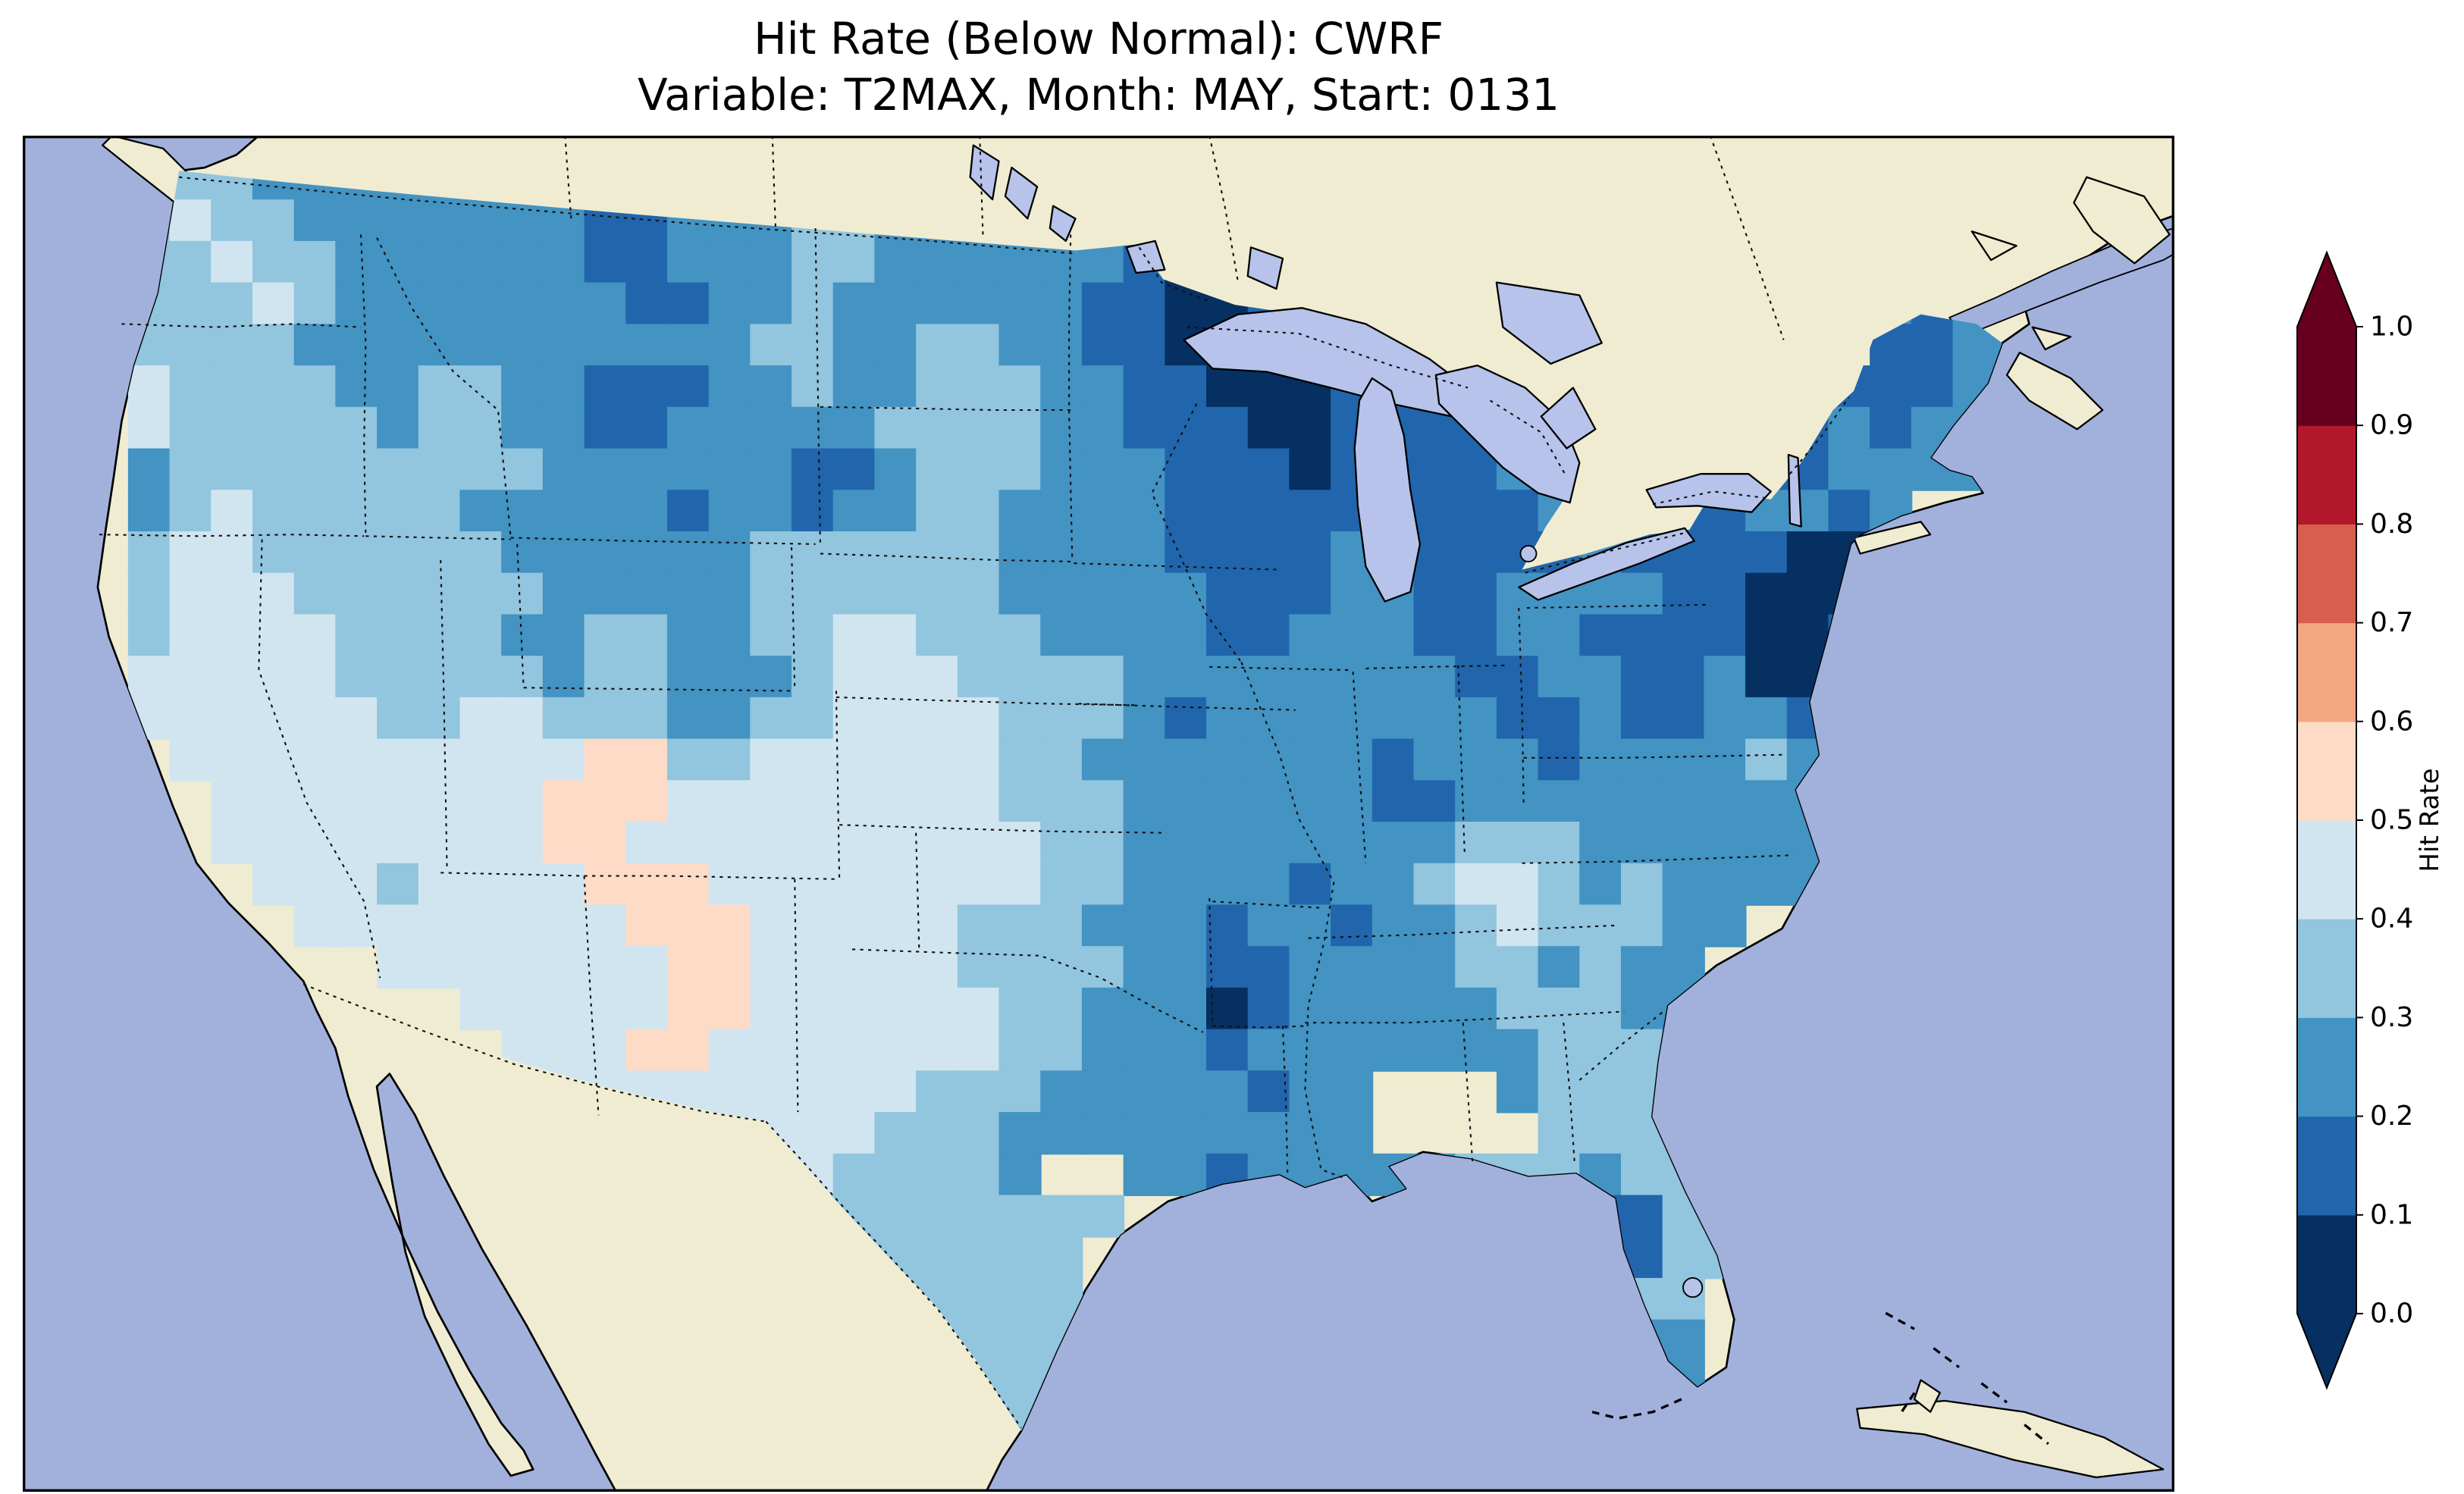 The height and width of the screenshot is (1494, 2464). What do you see at coordinates (2391, 820) in the screenshot?
I see `colorbar-tick-label: 0.5` at bounding box center [2391, 820].